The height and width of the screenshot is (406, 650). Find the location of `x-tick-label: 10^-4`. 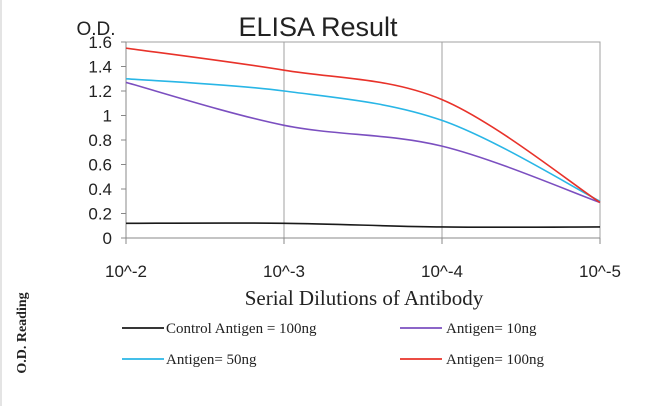

x-tick-label: 10^-4 is located at coordinates (442, 271).